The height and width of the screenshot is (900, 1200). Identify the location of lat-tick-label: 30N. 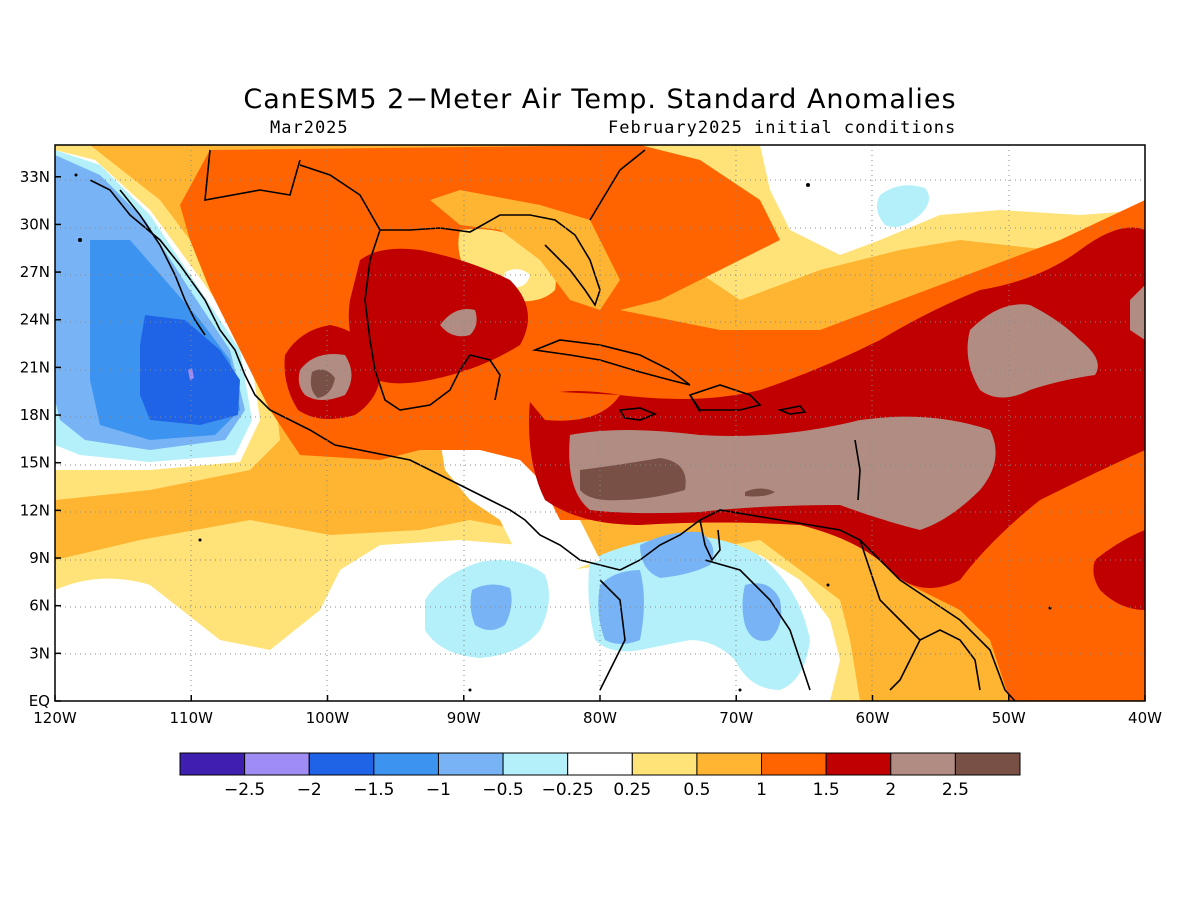
(35, 224).